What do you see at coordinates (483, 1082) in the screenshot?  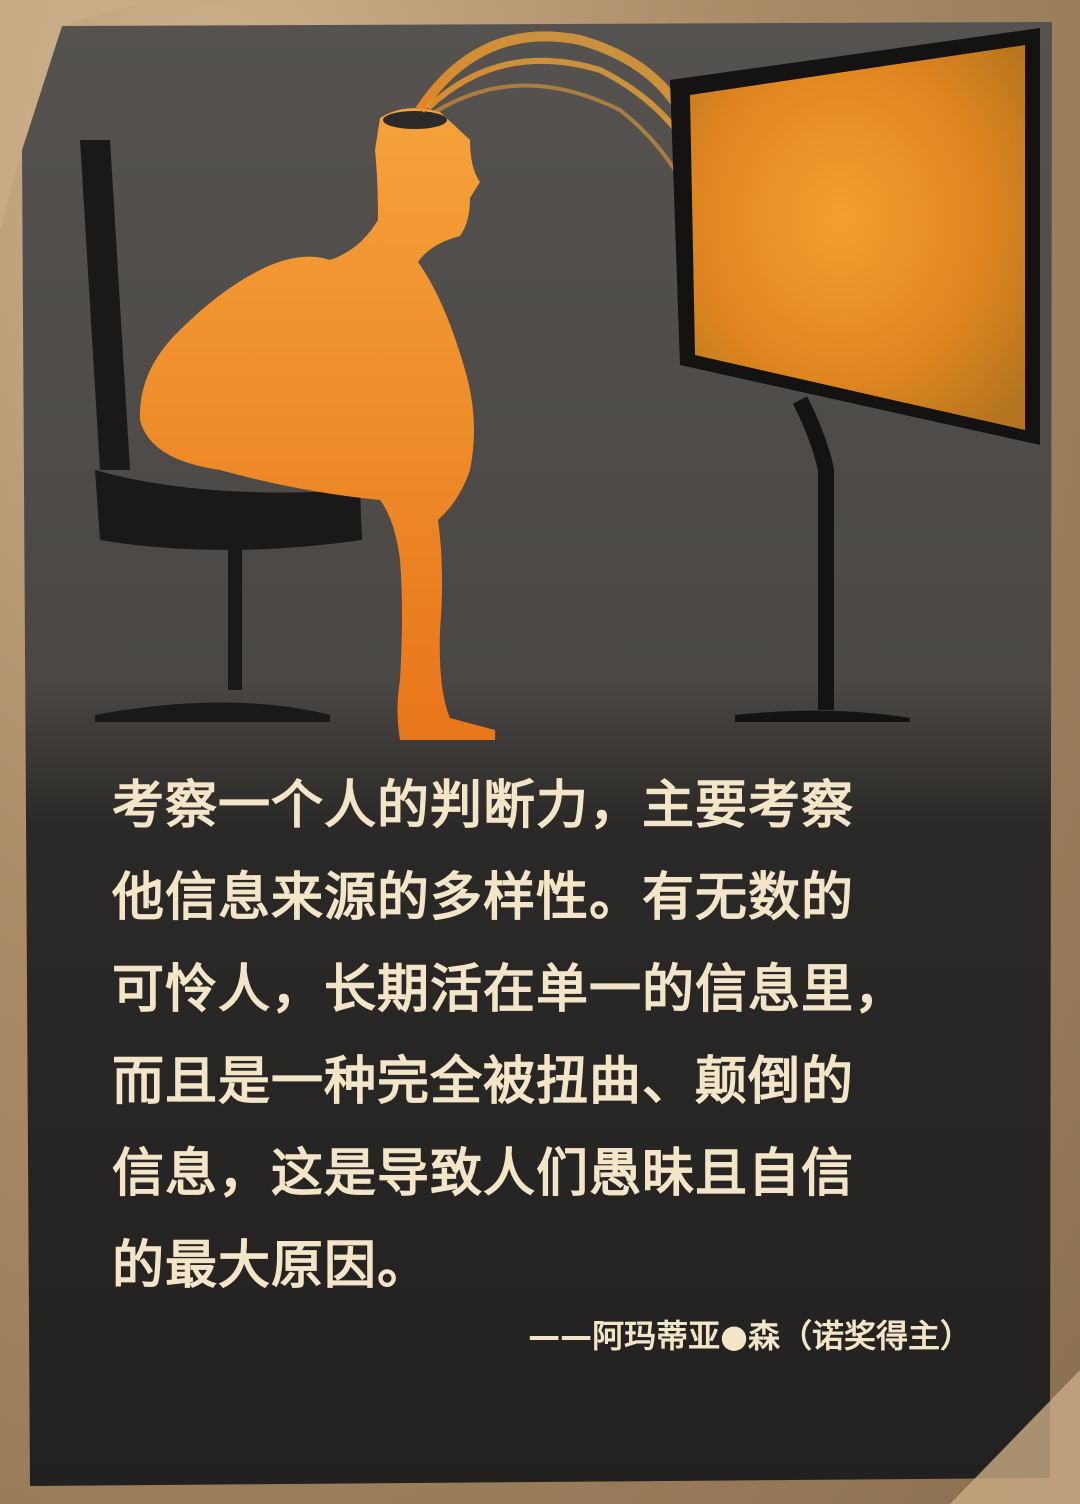 I see `quote-line: 而且是一种完全被扭曲、颠倒的` at bounding box center [483, 1082].